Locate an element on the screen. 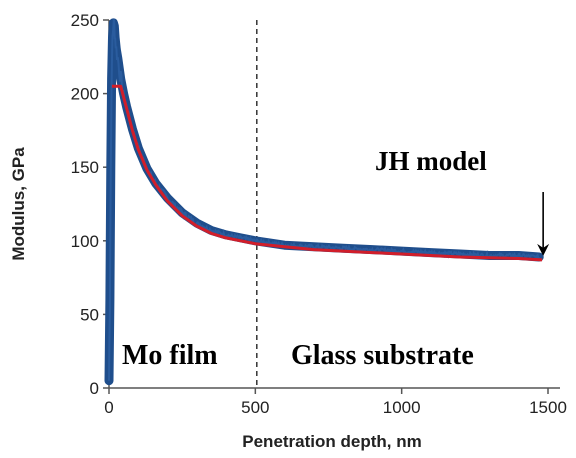  x-ticks: 0 500 1000 1500 is located at coordinates (335, 402).